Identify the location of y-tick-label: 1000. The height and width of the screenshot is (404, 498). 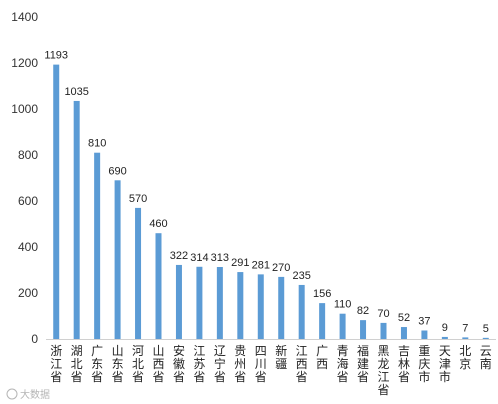
(24, 109).